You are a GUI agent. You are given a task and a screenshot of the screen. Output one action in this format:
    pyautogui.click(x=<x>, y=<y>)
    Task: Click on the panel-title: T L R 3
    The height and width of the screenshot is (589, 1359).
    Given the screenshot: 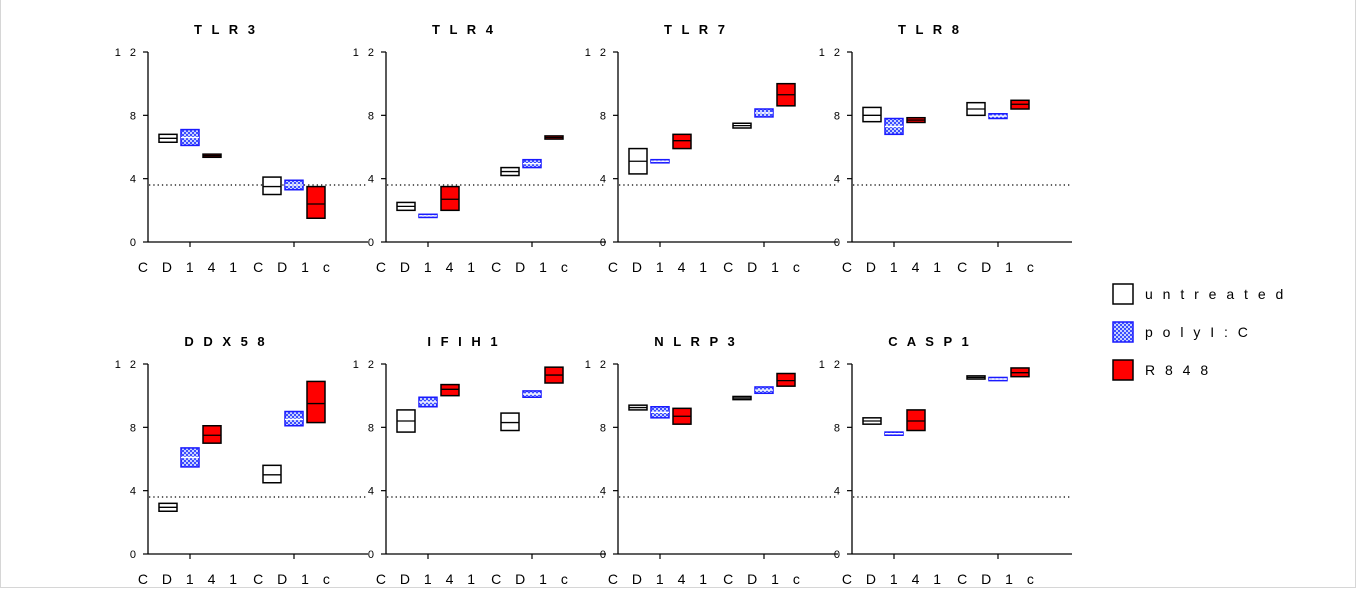 What is the action you would take?
    pyautogui.click(x=226, y=29)
    